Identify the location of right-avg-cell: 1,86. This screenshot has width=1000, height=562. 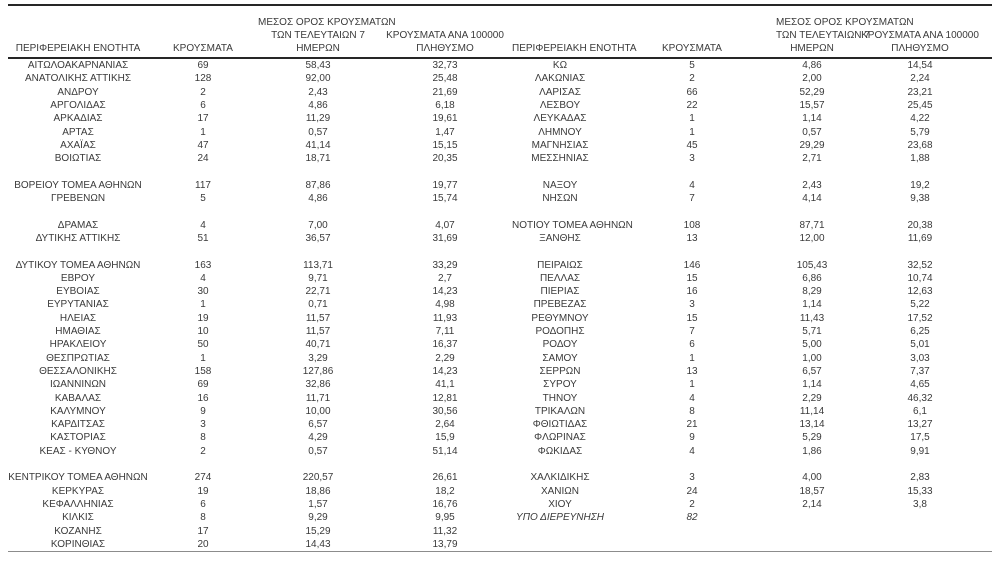
(812, 451).